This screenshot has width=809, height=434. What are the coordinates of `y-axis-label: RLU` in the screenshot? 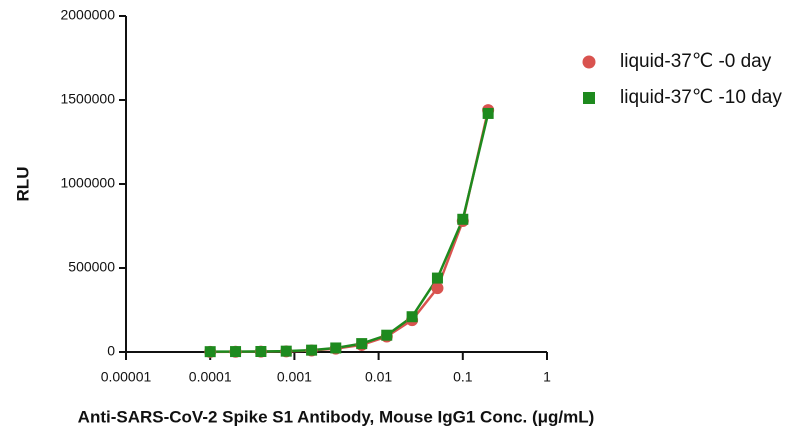 It's located at (22, 184).